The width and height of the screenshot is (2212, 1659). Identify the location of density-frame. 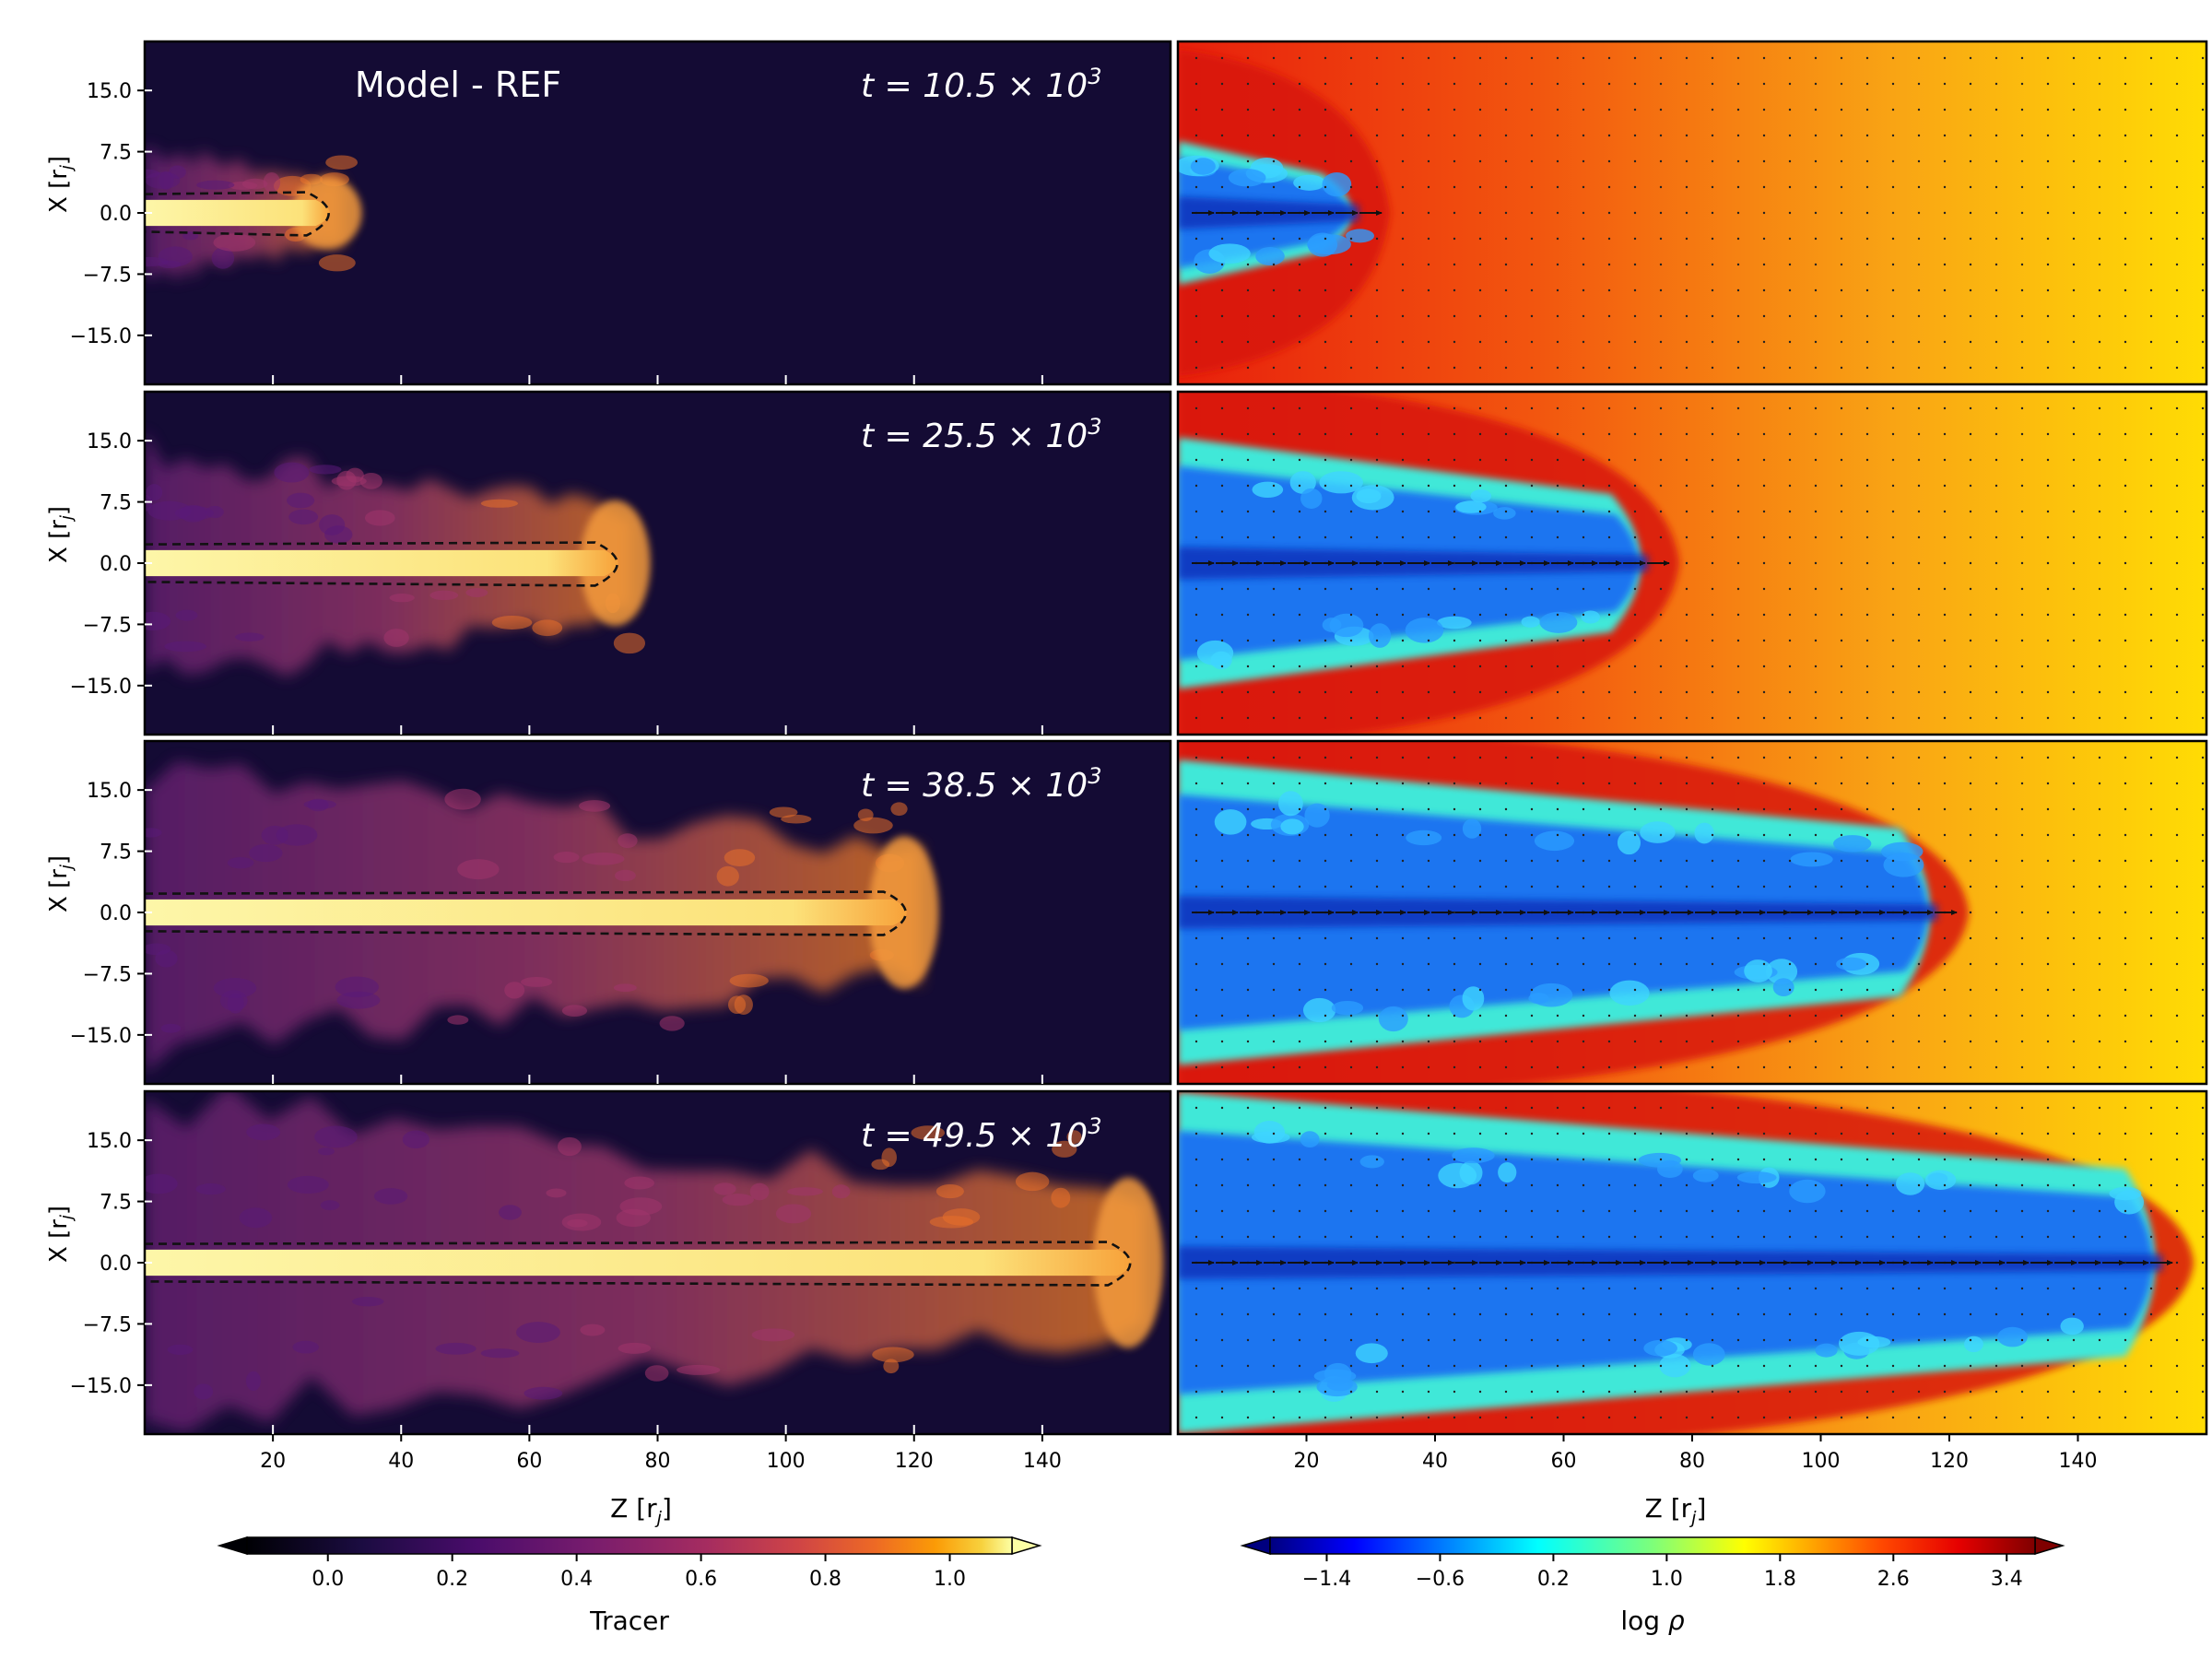
(1692, 912).